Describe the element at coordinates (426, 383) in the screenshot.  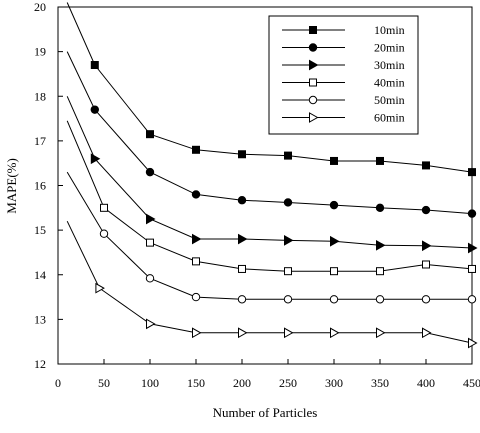
I see `x-tick-label: 400` at that location.